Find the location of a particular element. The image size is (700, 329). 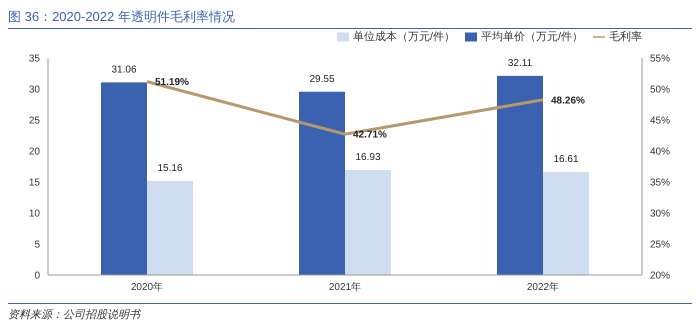

data-label: 32.11 is located at coordinates (520, 63).